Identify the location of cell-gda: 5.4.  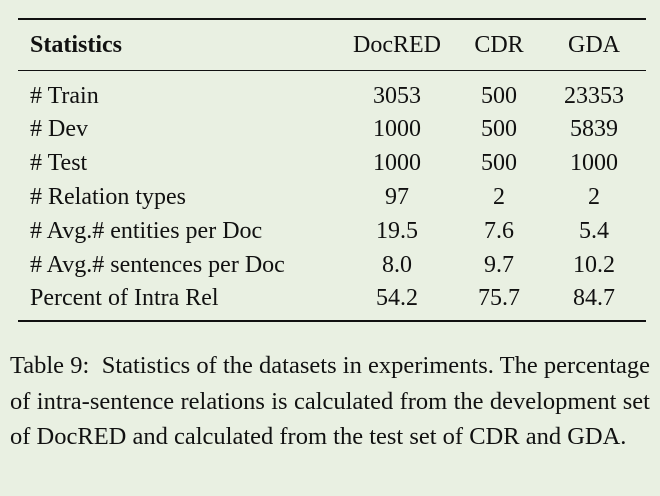
(594, 230).